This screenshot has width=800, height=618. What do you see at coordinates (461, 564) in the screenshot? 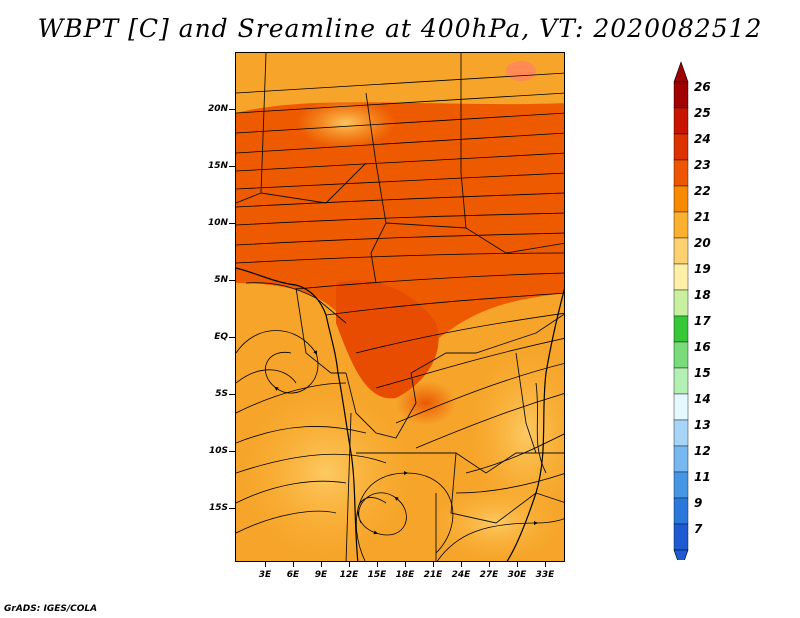
I see `lon-tick-24e` at bounding box center [461, 564].